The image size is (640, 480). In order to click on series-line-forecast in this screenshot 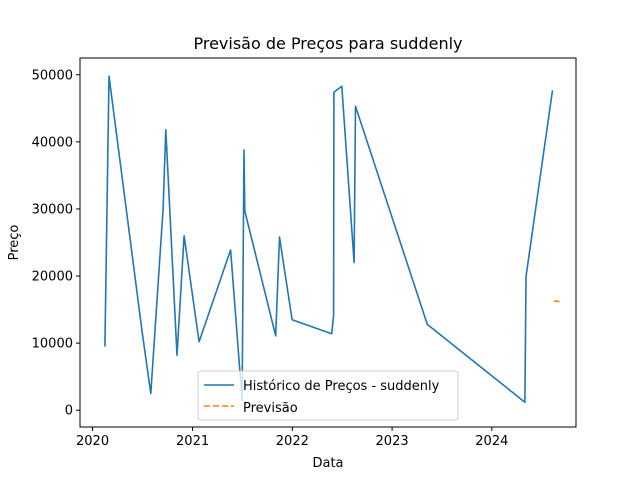, I will do `click(556, 301)`.